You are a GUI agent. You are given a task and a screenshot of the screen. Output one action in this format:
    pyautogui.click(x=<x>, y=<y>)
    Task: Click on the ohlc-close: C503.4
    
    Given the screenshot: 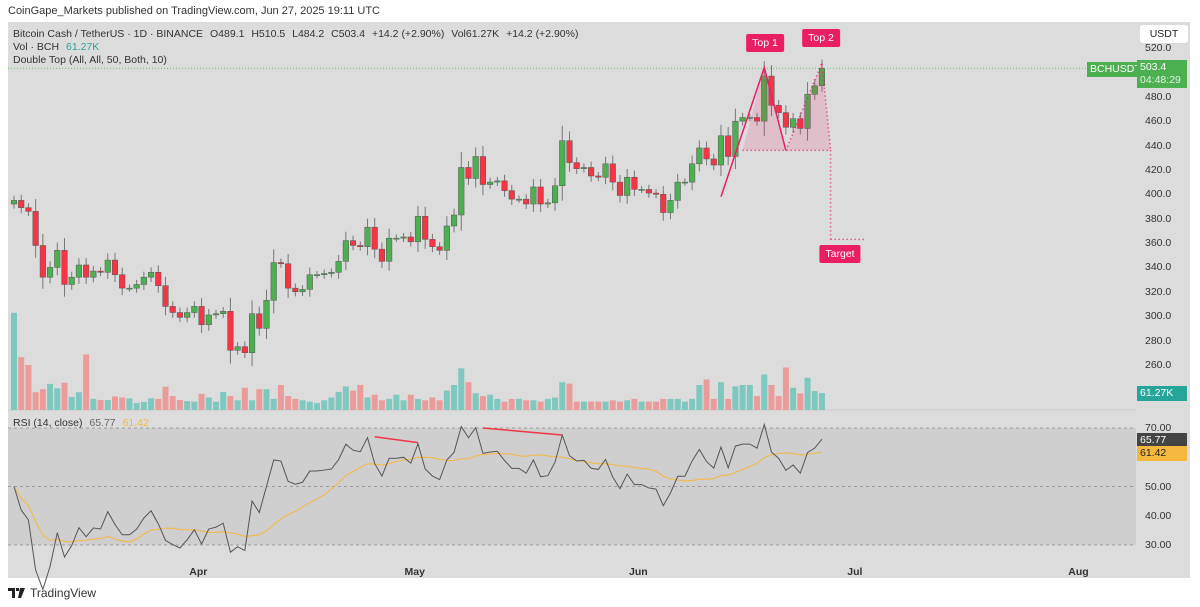 What is the action you would take?
    pyautogui.click(x=348, y=34)
    